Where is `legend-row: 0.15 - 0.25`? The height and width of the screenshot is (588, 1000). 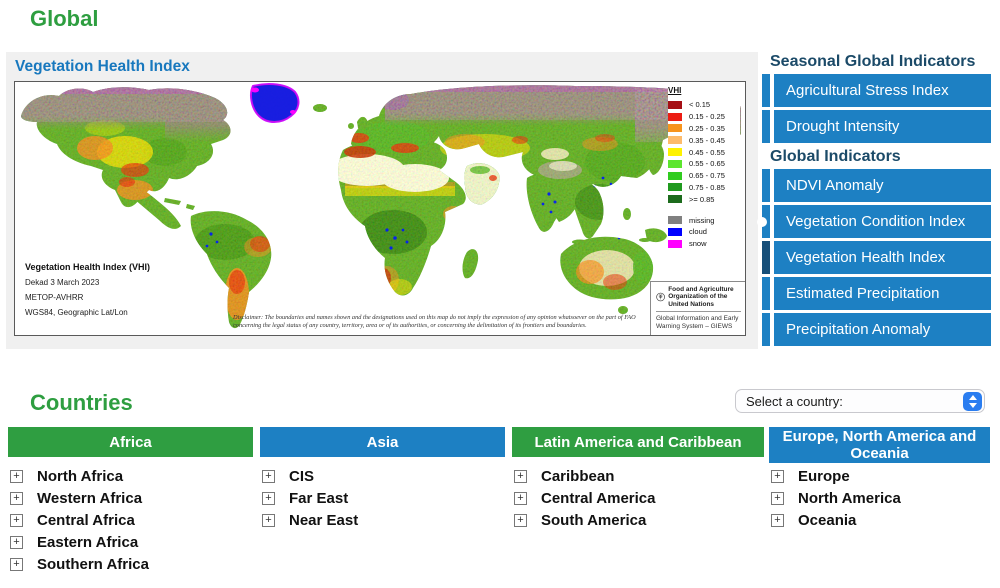 legend-row: 0.15 - 0.25 is located at coordinates (704, 117).